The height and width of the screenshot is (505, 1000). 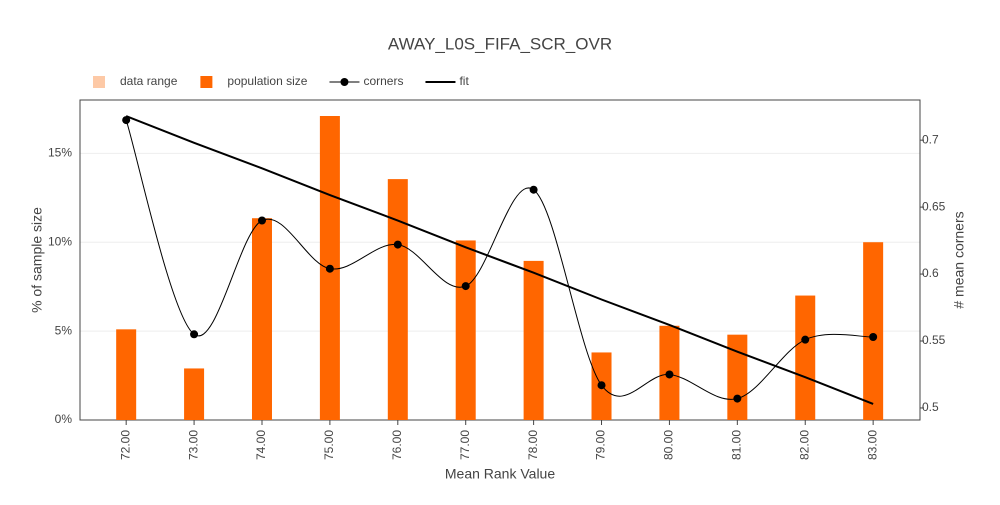 I want to click on y-tick-label: 0%, so click(x=64, y=419).